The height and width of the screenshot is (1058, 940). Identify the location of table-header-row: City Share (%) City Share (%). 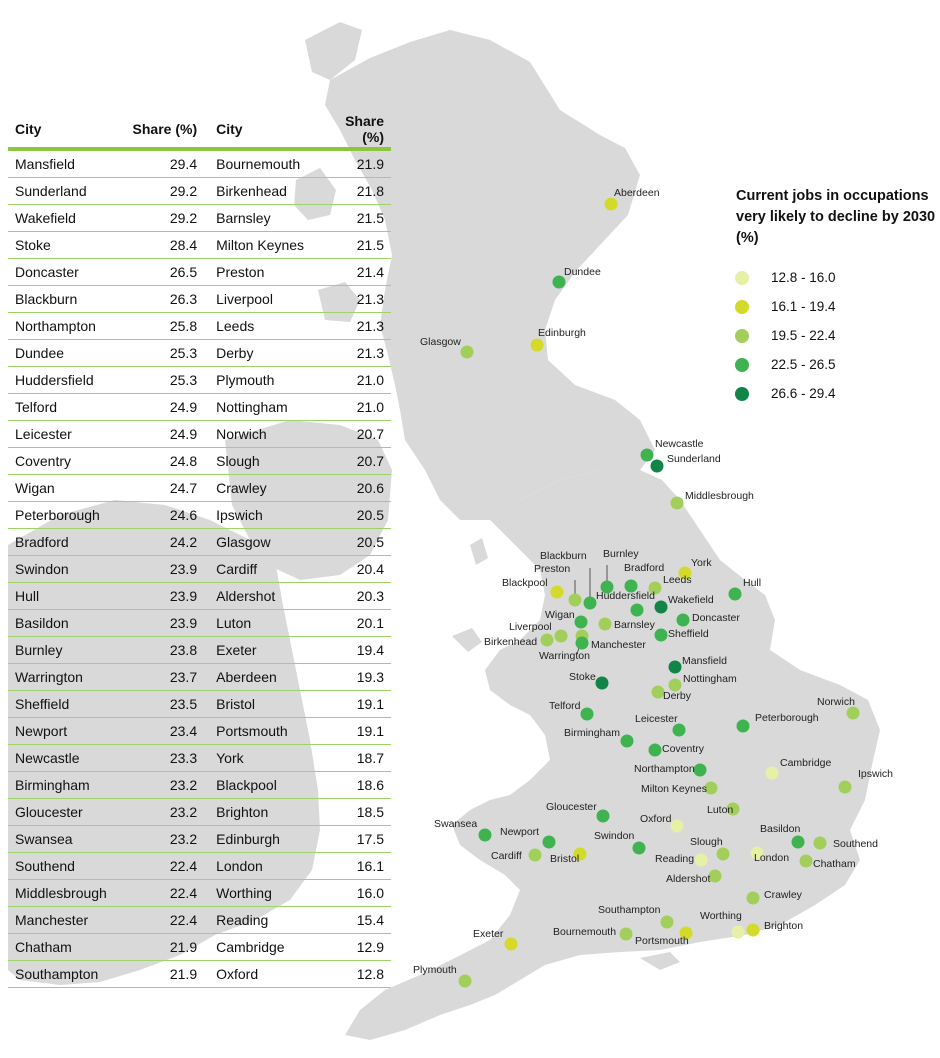
(199, 132).